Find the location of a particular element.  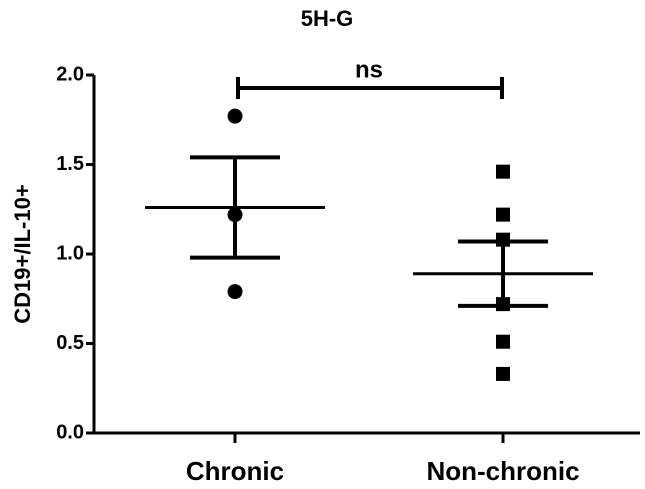

chart-title: 5H-G is located at coordinates (327, 18).